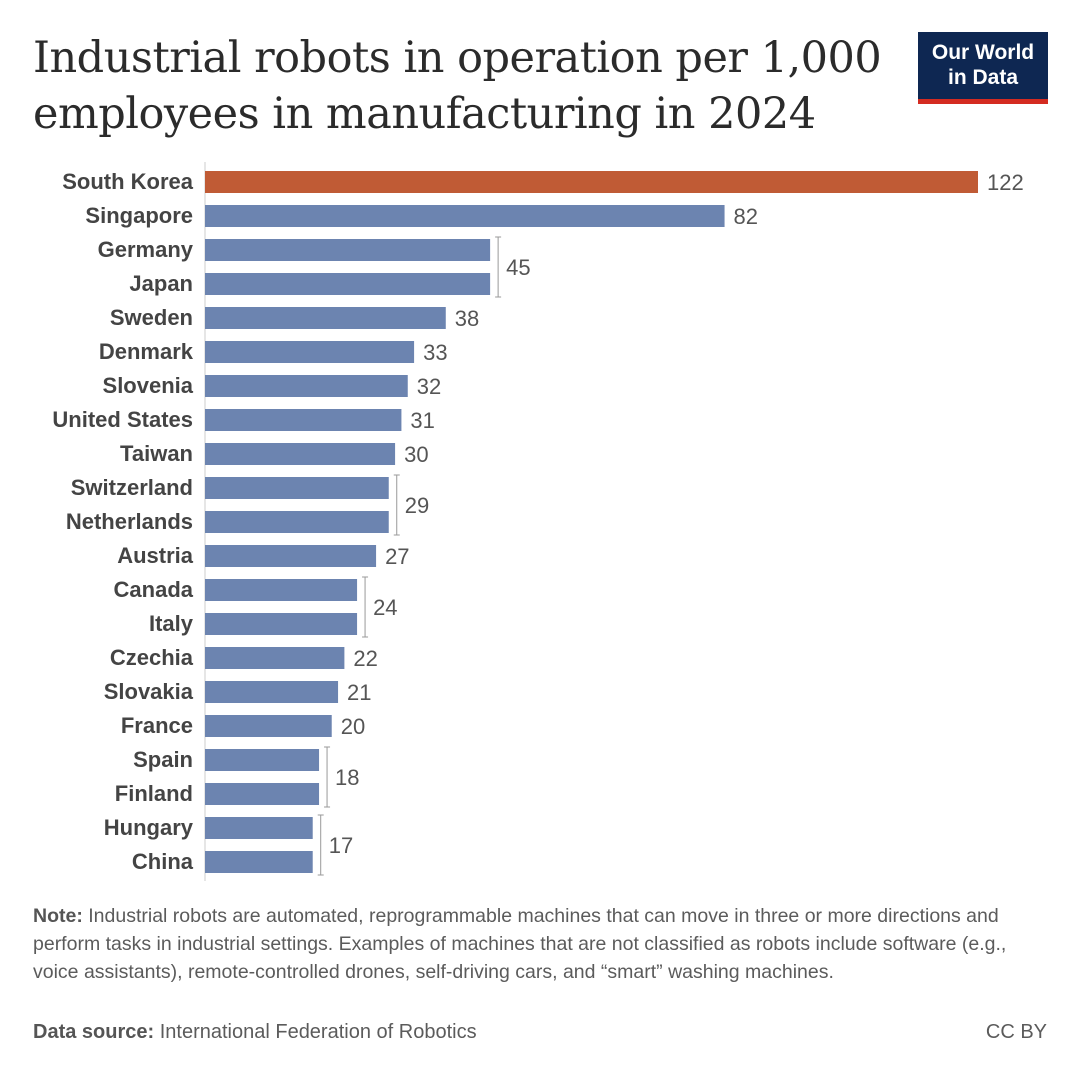 This screenshot has height=1080, width=1080. Describe the element at coordinates (303, 420) in the screenshot. I see `bar-united-states` at that location.